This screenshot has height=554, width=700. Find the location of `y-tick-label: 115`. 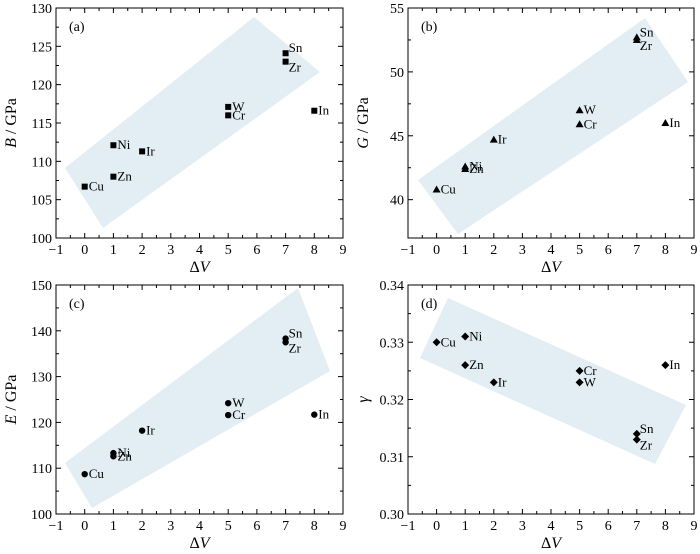

y-tick-label: 115 is located at coordinates (42, 124).